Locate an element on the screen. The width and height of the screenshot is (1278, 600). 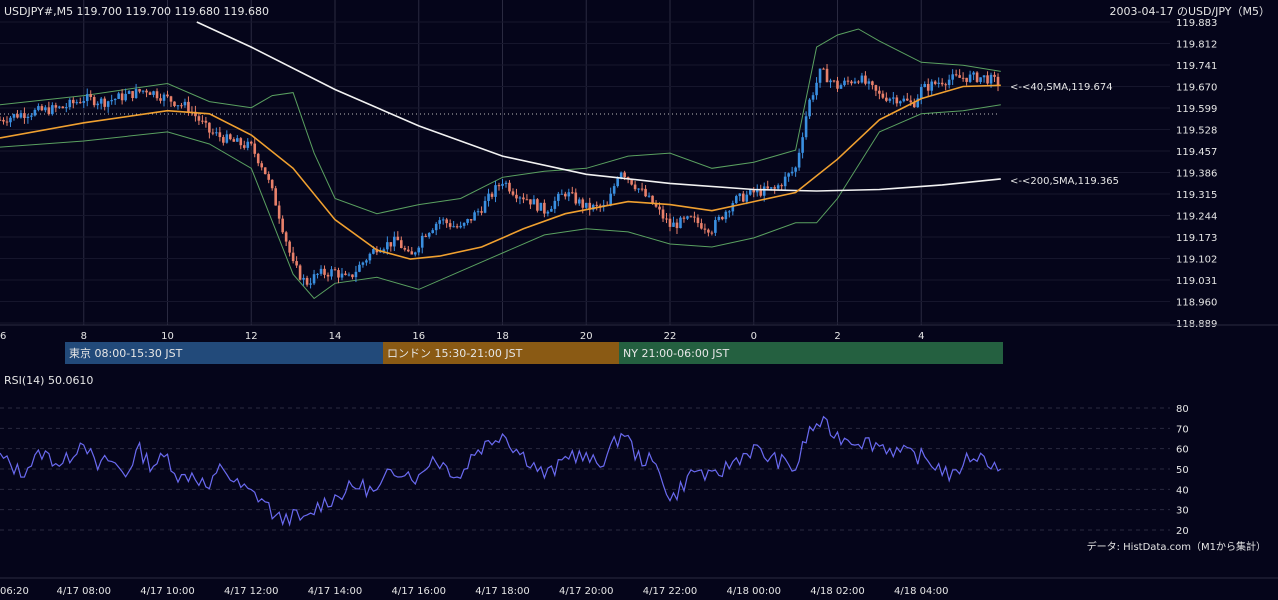
rsi-series is located at coordinates (501, 471).